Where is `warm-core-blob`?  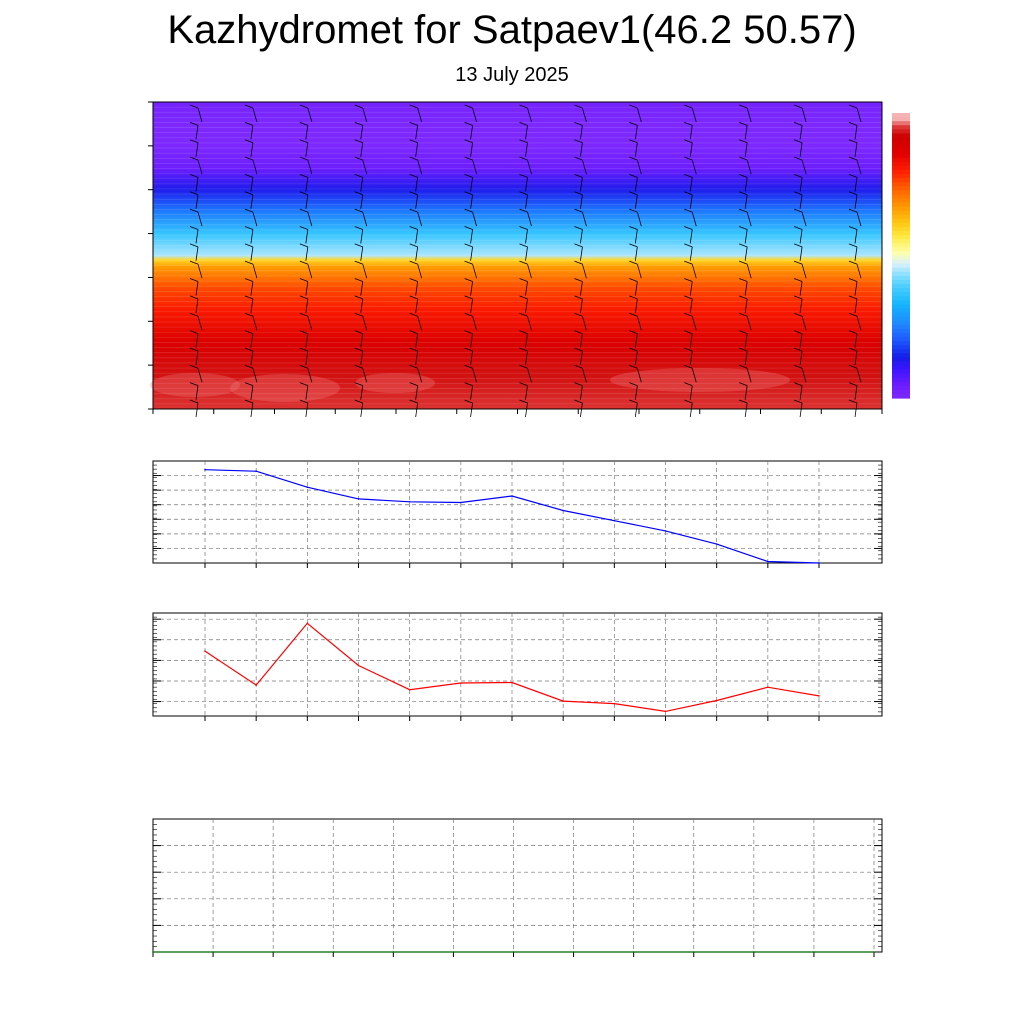
warm-core-blob is located at coordinates (395, 383).